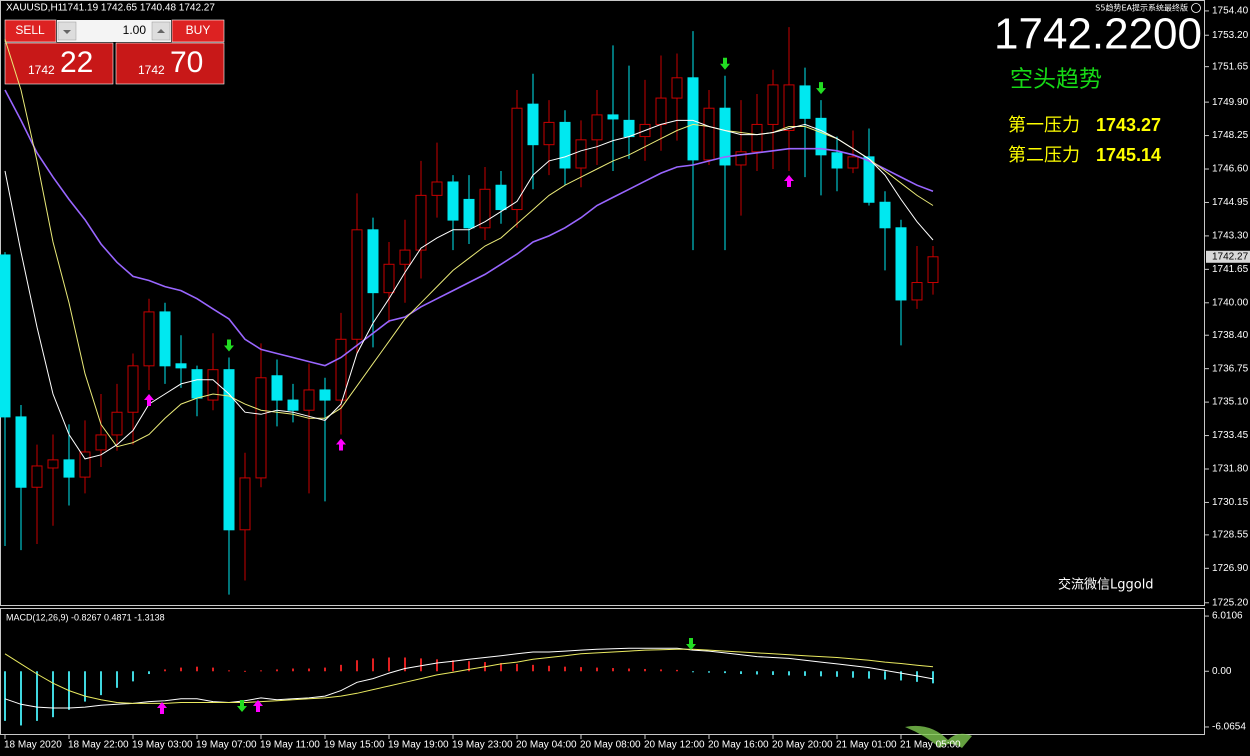 The width and height of the screenshot is (1250, 756). I want to click on sell-price-box, so click(59, 63).